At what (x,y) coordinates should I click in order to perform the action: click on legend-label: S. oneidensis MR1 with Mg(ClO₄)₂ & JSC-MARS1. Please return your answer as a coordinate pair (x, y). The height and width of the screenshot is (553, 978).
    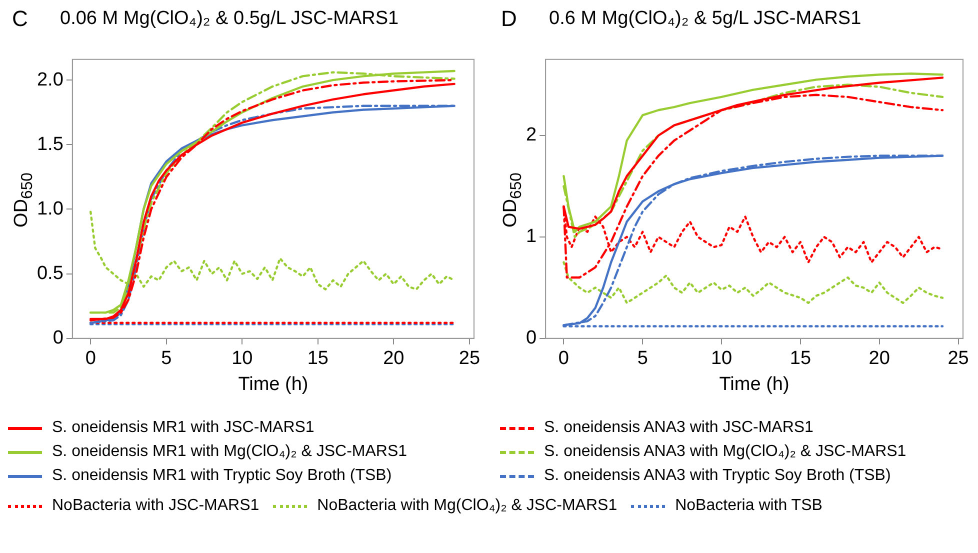
    Looking at the image, I should click on (230, 452).